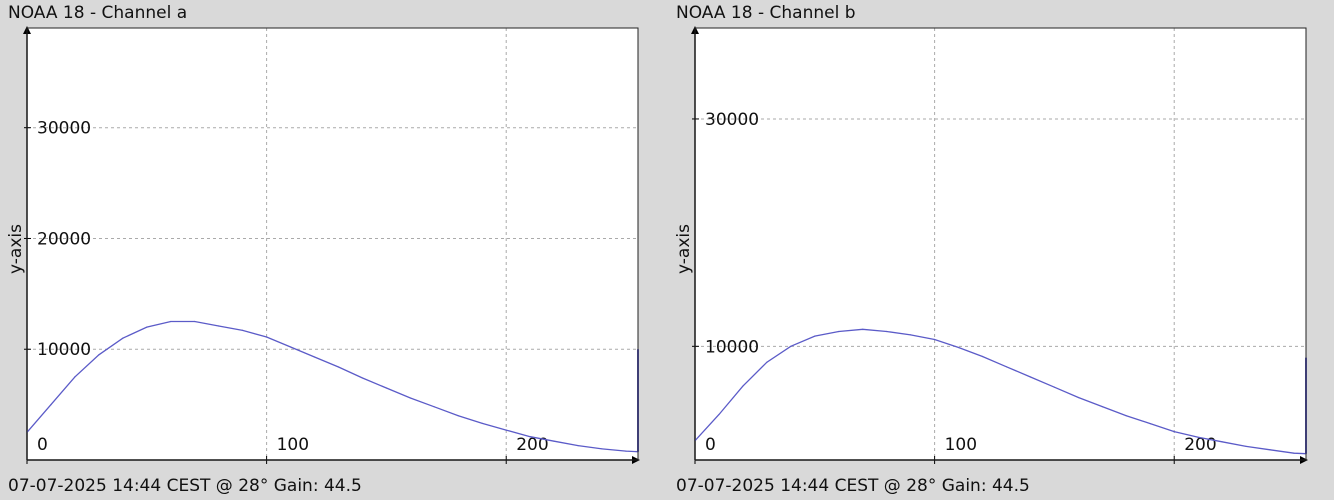  What do you see at coordinates (98, 13) in the screenshot?
I see `chart-title: NOAA 18 - Channel a` at bounding box center [98, 13].